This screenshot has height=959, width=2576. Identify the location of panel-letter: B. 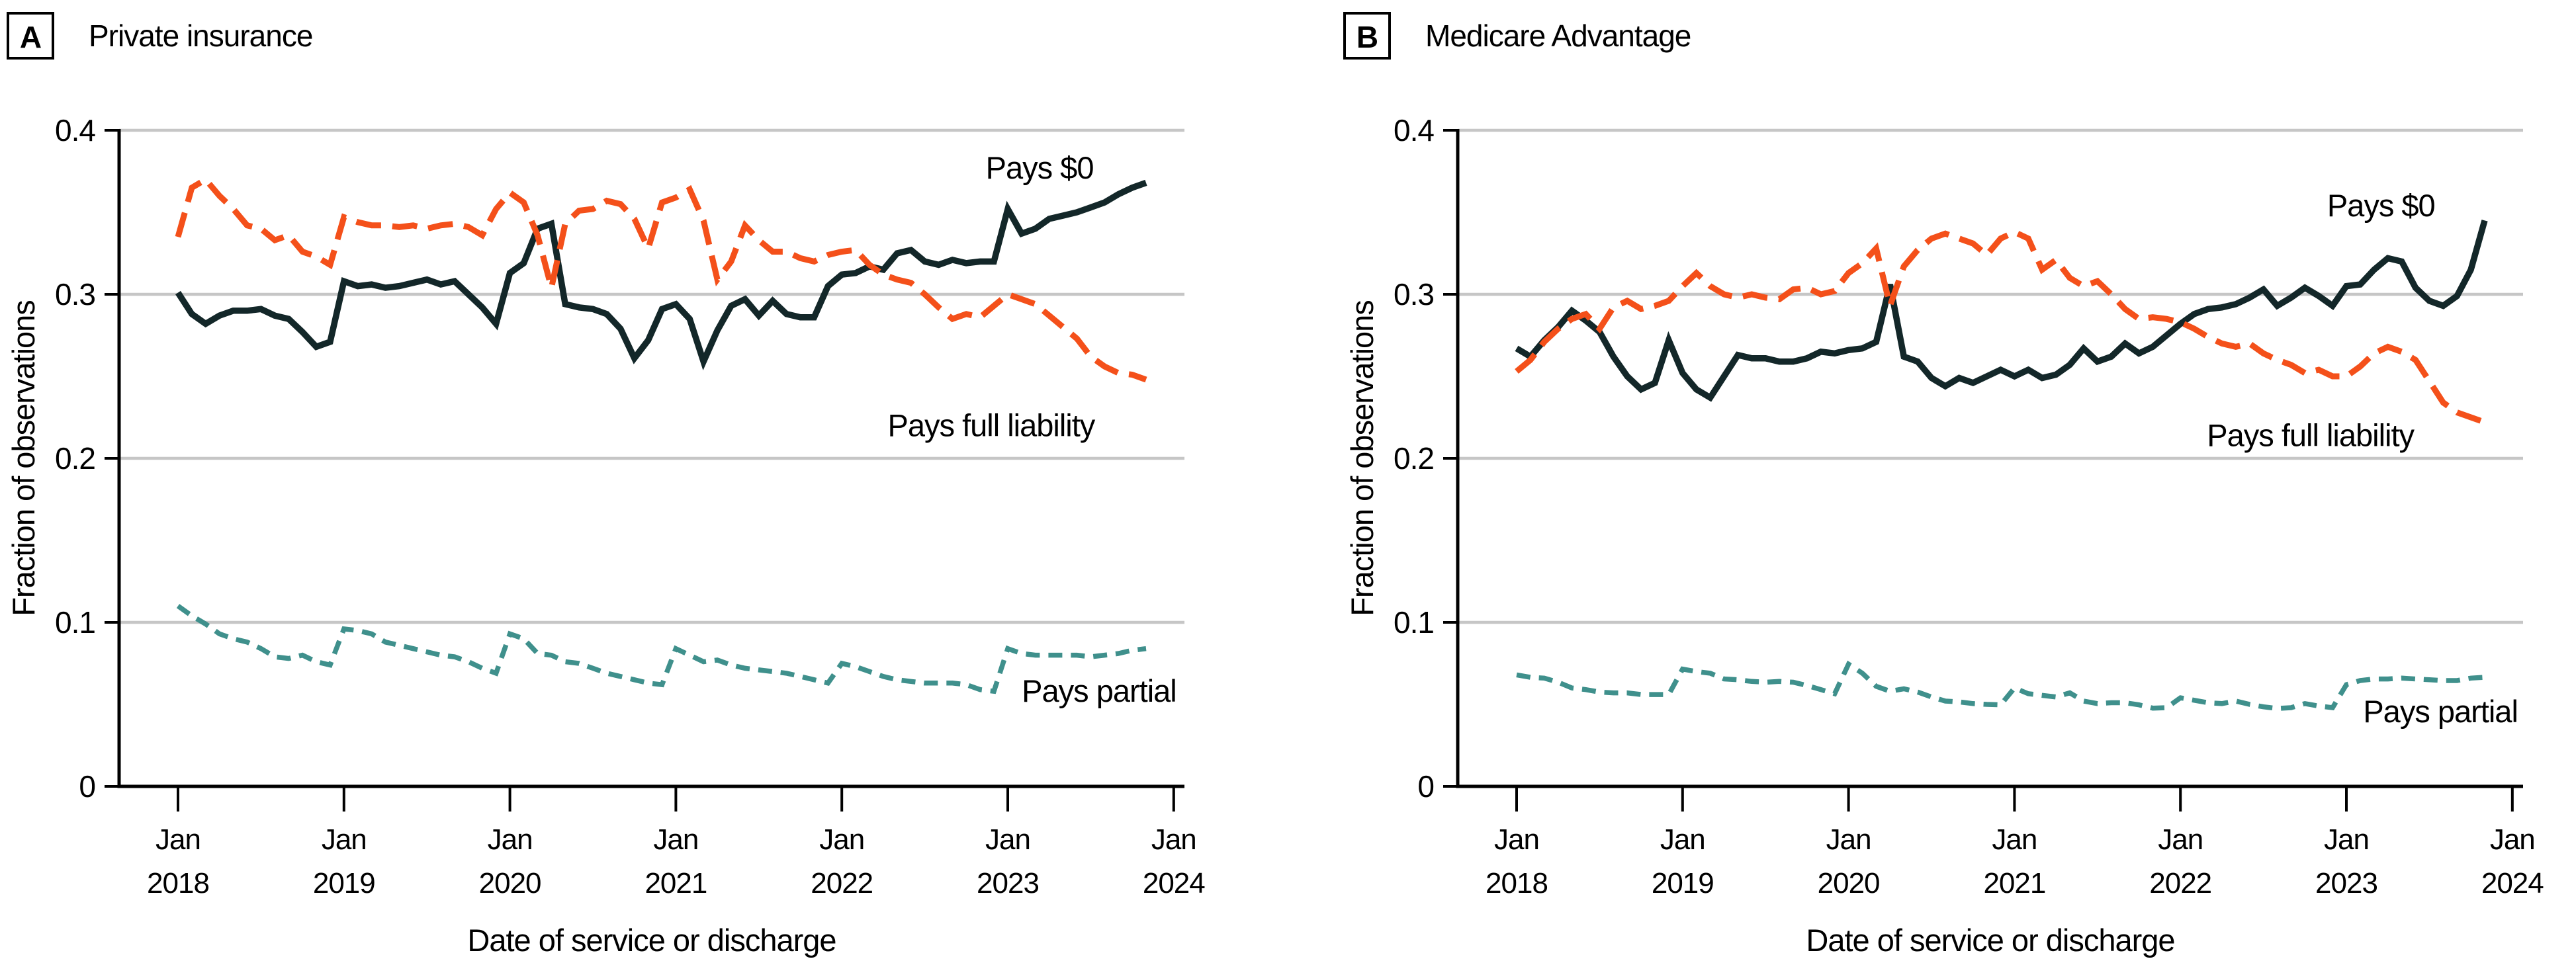
(1367, 37).